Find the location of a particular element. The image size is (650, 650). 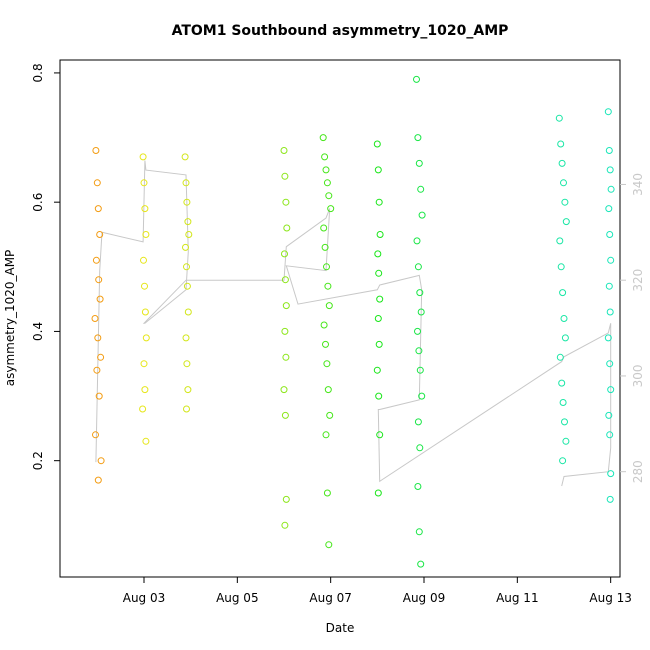

y-right-tick-label: 340 is located at coordinates (638, 184).